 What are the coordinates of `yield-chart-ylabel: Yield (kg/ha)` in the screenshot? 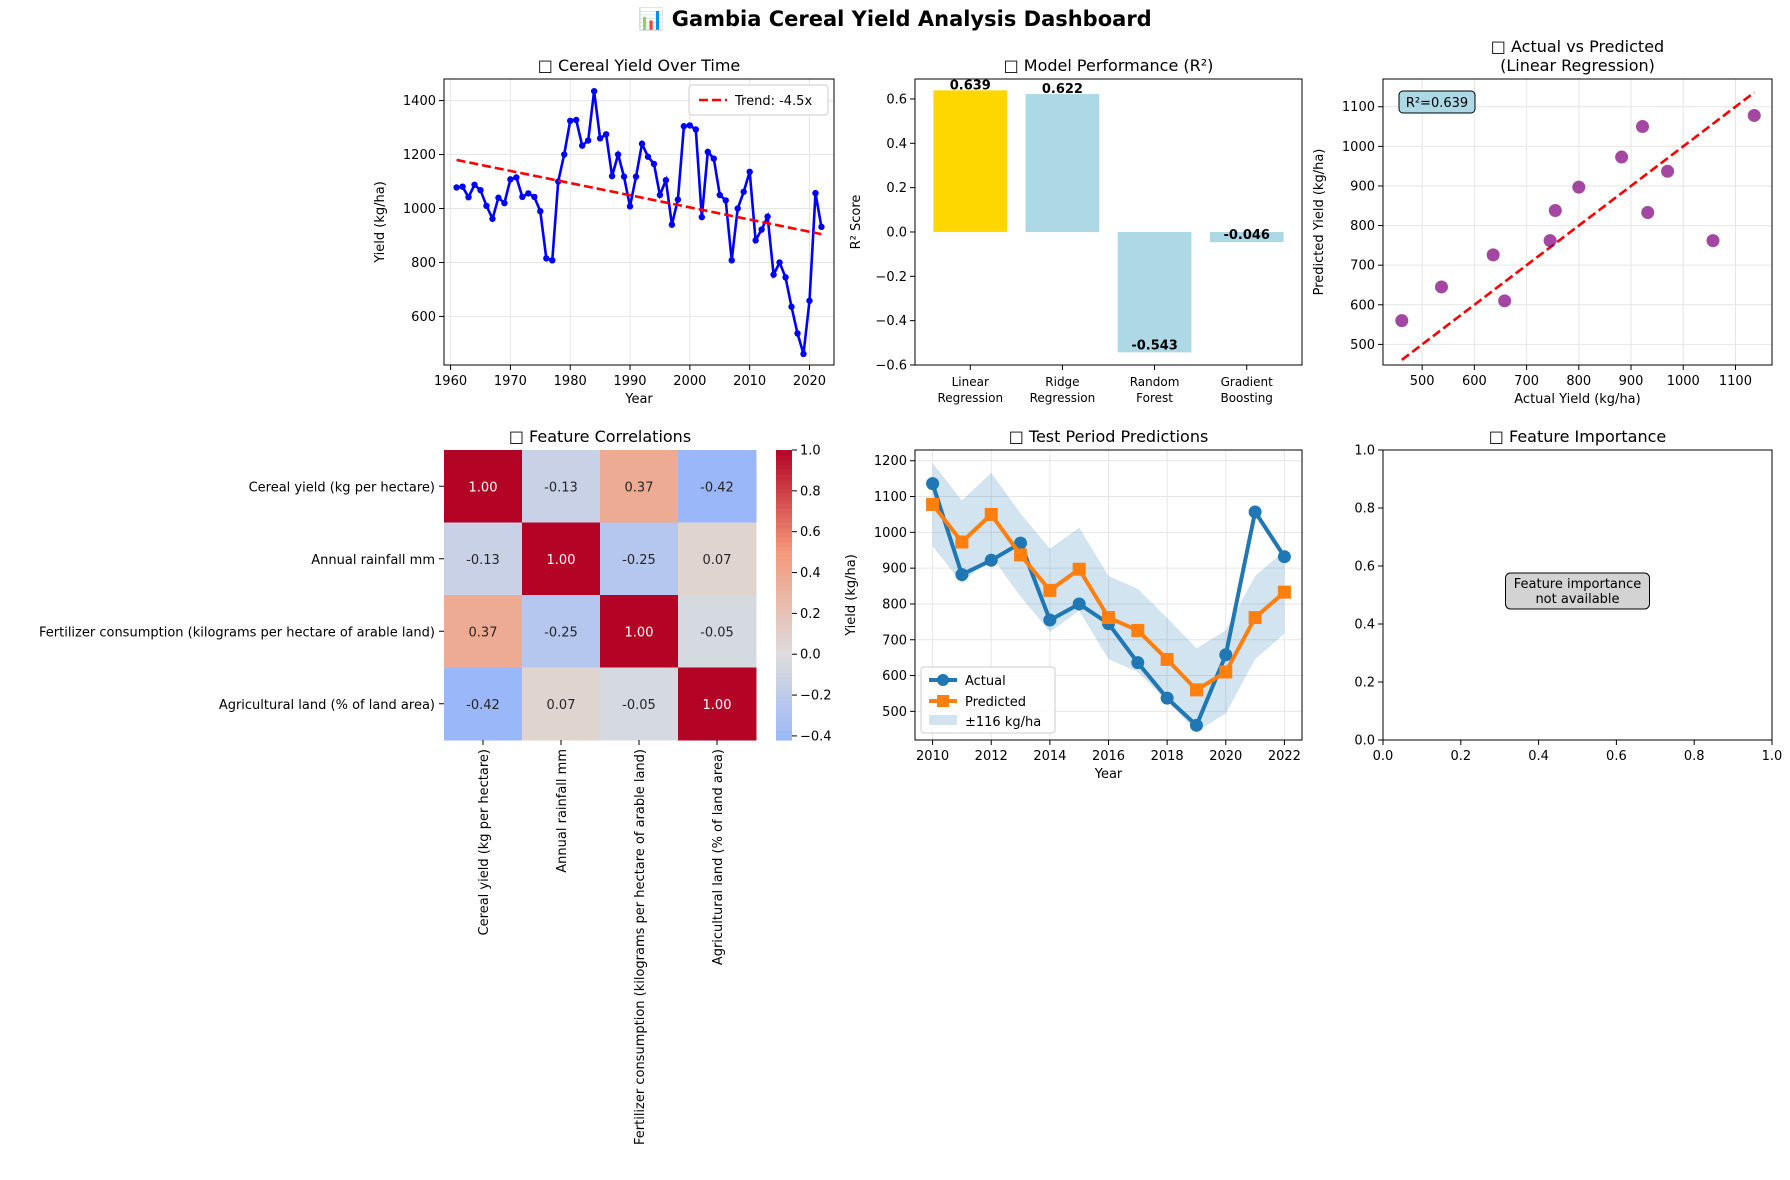 It's located at (380, 222).